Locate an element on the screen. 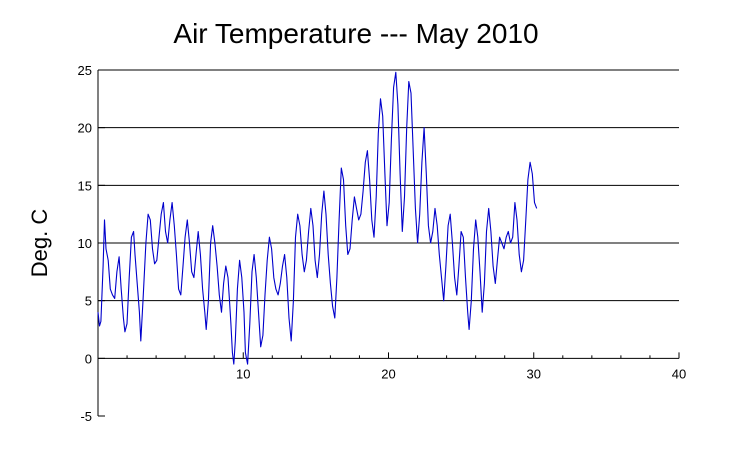  y-axis-ticks: 25 20 15 10 5 0 -5 is located at coordinates (91, 243).